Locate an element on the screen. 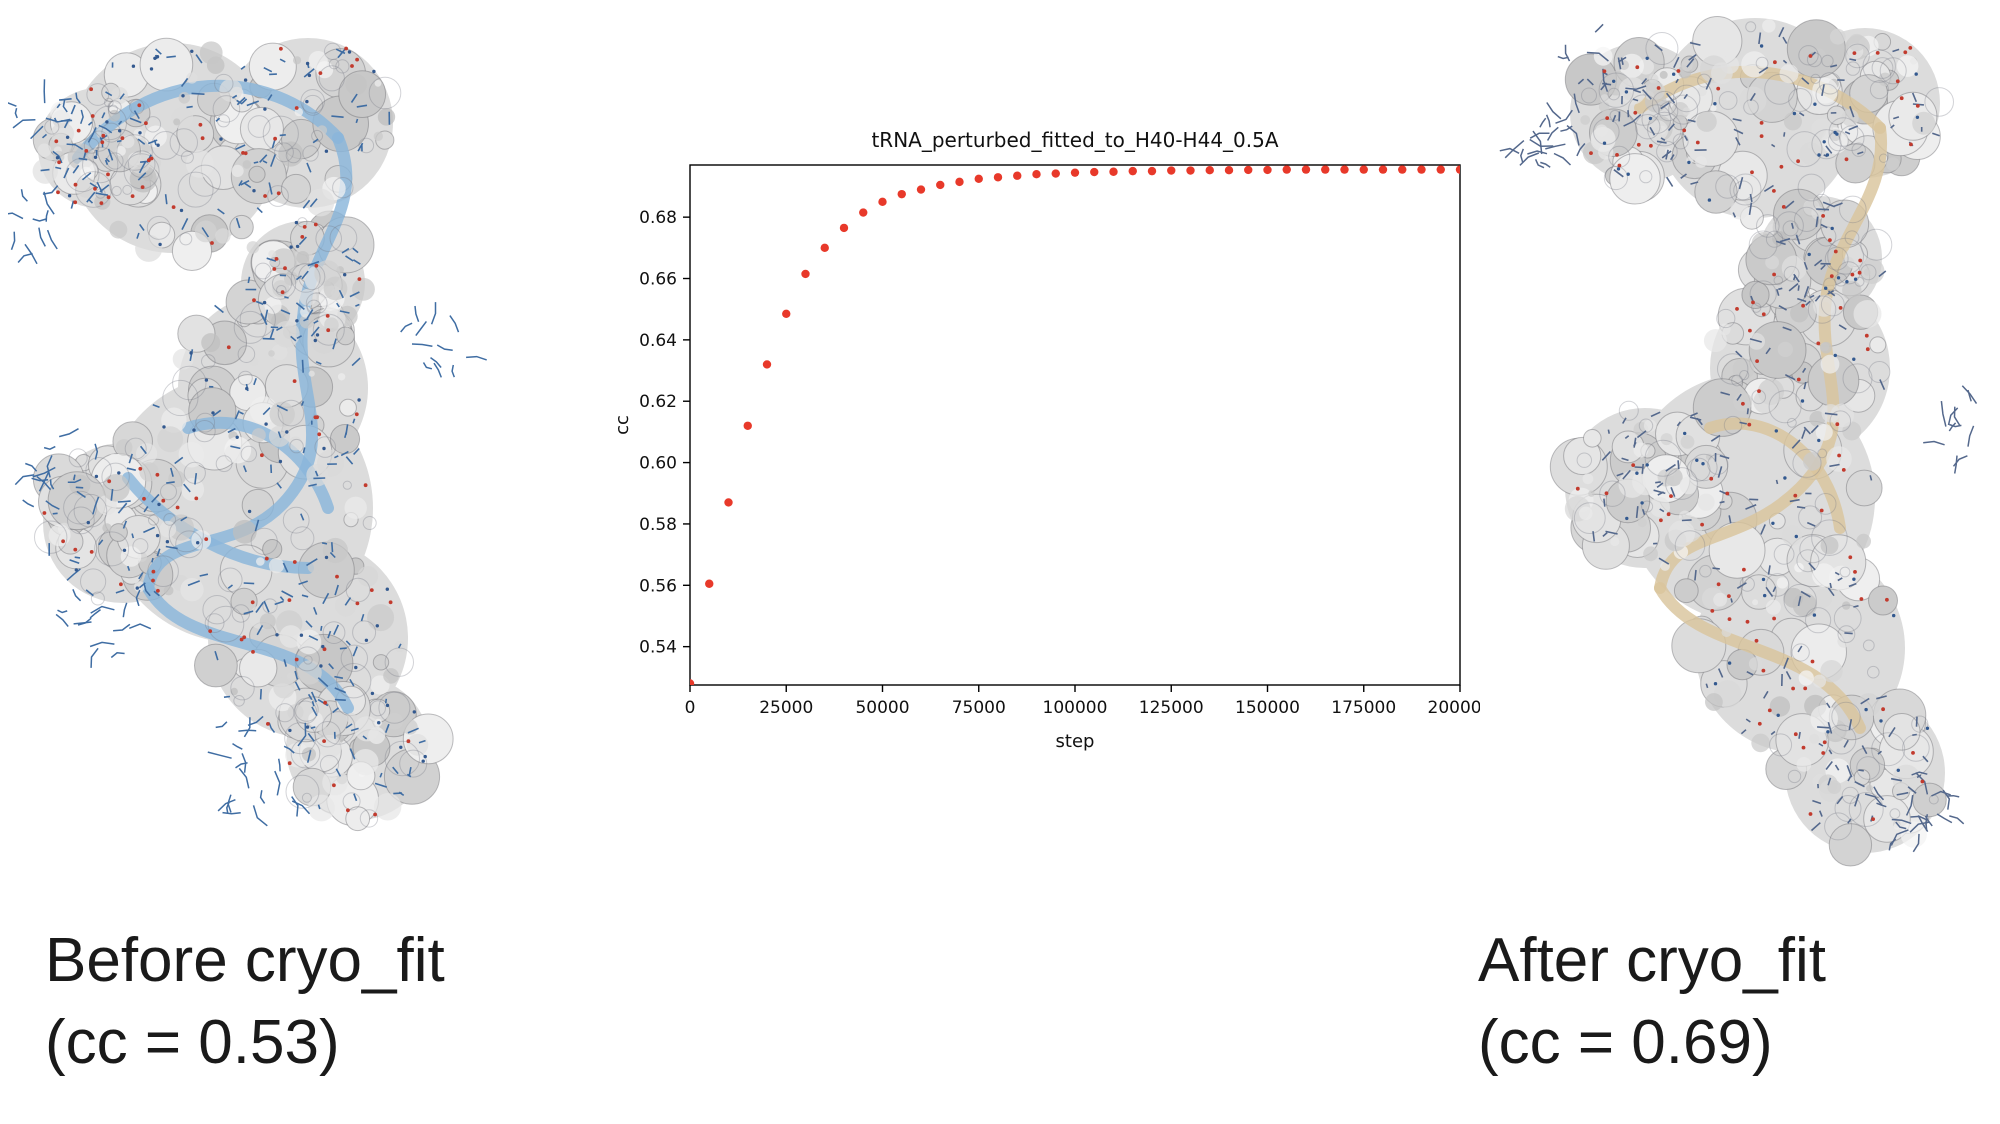 The image size is (2000, 1124). svg-text: 0.60 is located at coordinates (658, 464).